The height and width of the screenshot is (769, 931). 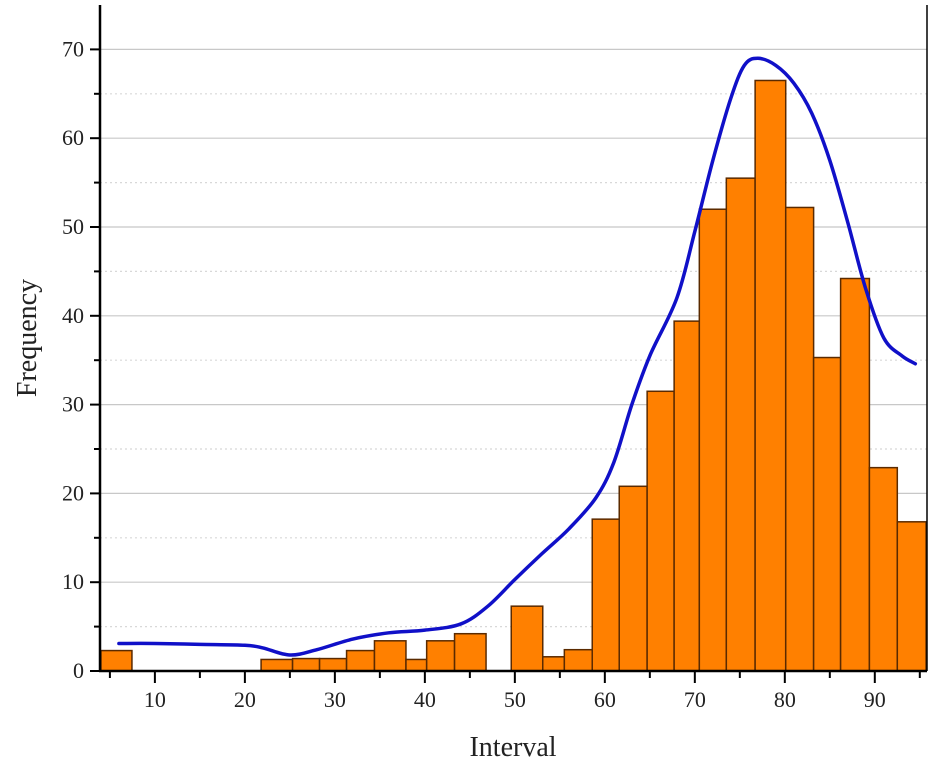 What do you see at coordinates (605, 699) in the screenshot?
I see `x-tick-label: 60` at bounding box center [605, 699].